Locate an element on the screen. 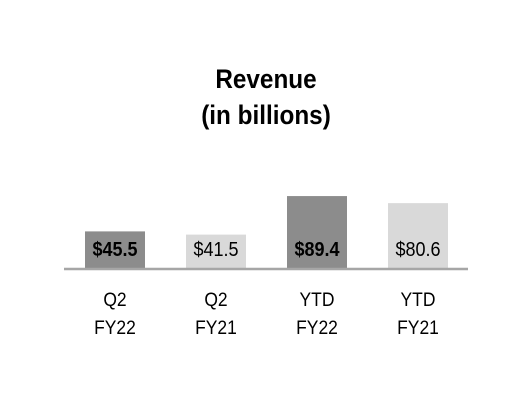 Image resolution: width=532 pixels, height=400 pixels. category-label-4-line-1: YTD is located at coordinates (418, 299).